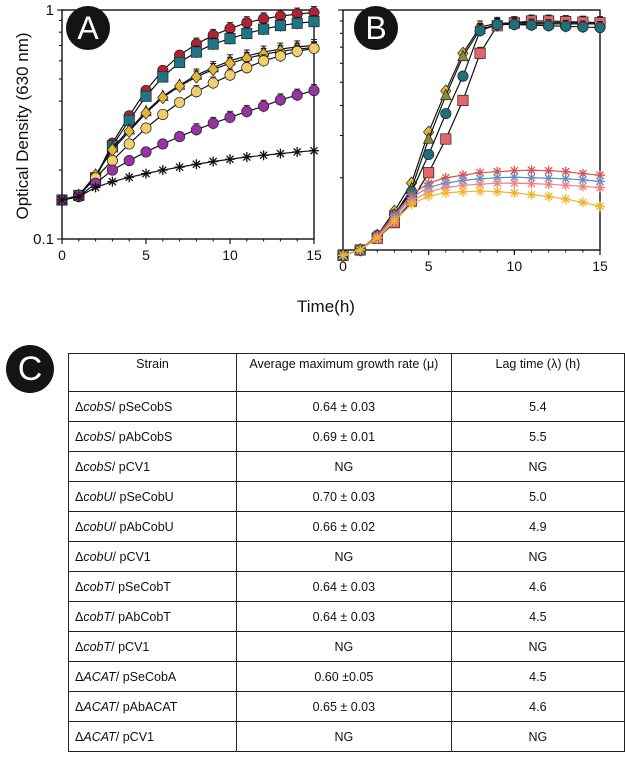  What do you see at coordinates (152, 556) in the screenshot?
I see `strain-cell: ΔcobU/ pCV1` at bounding box center [152, 556].